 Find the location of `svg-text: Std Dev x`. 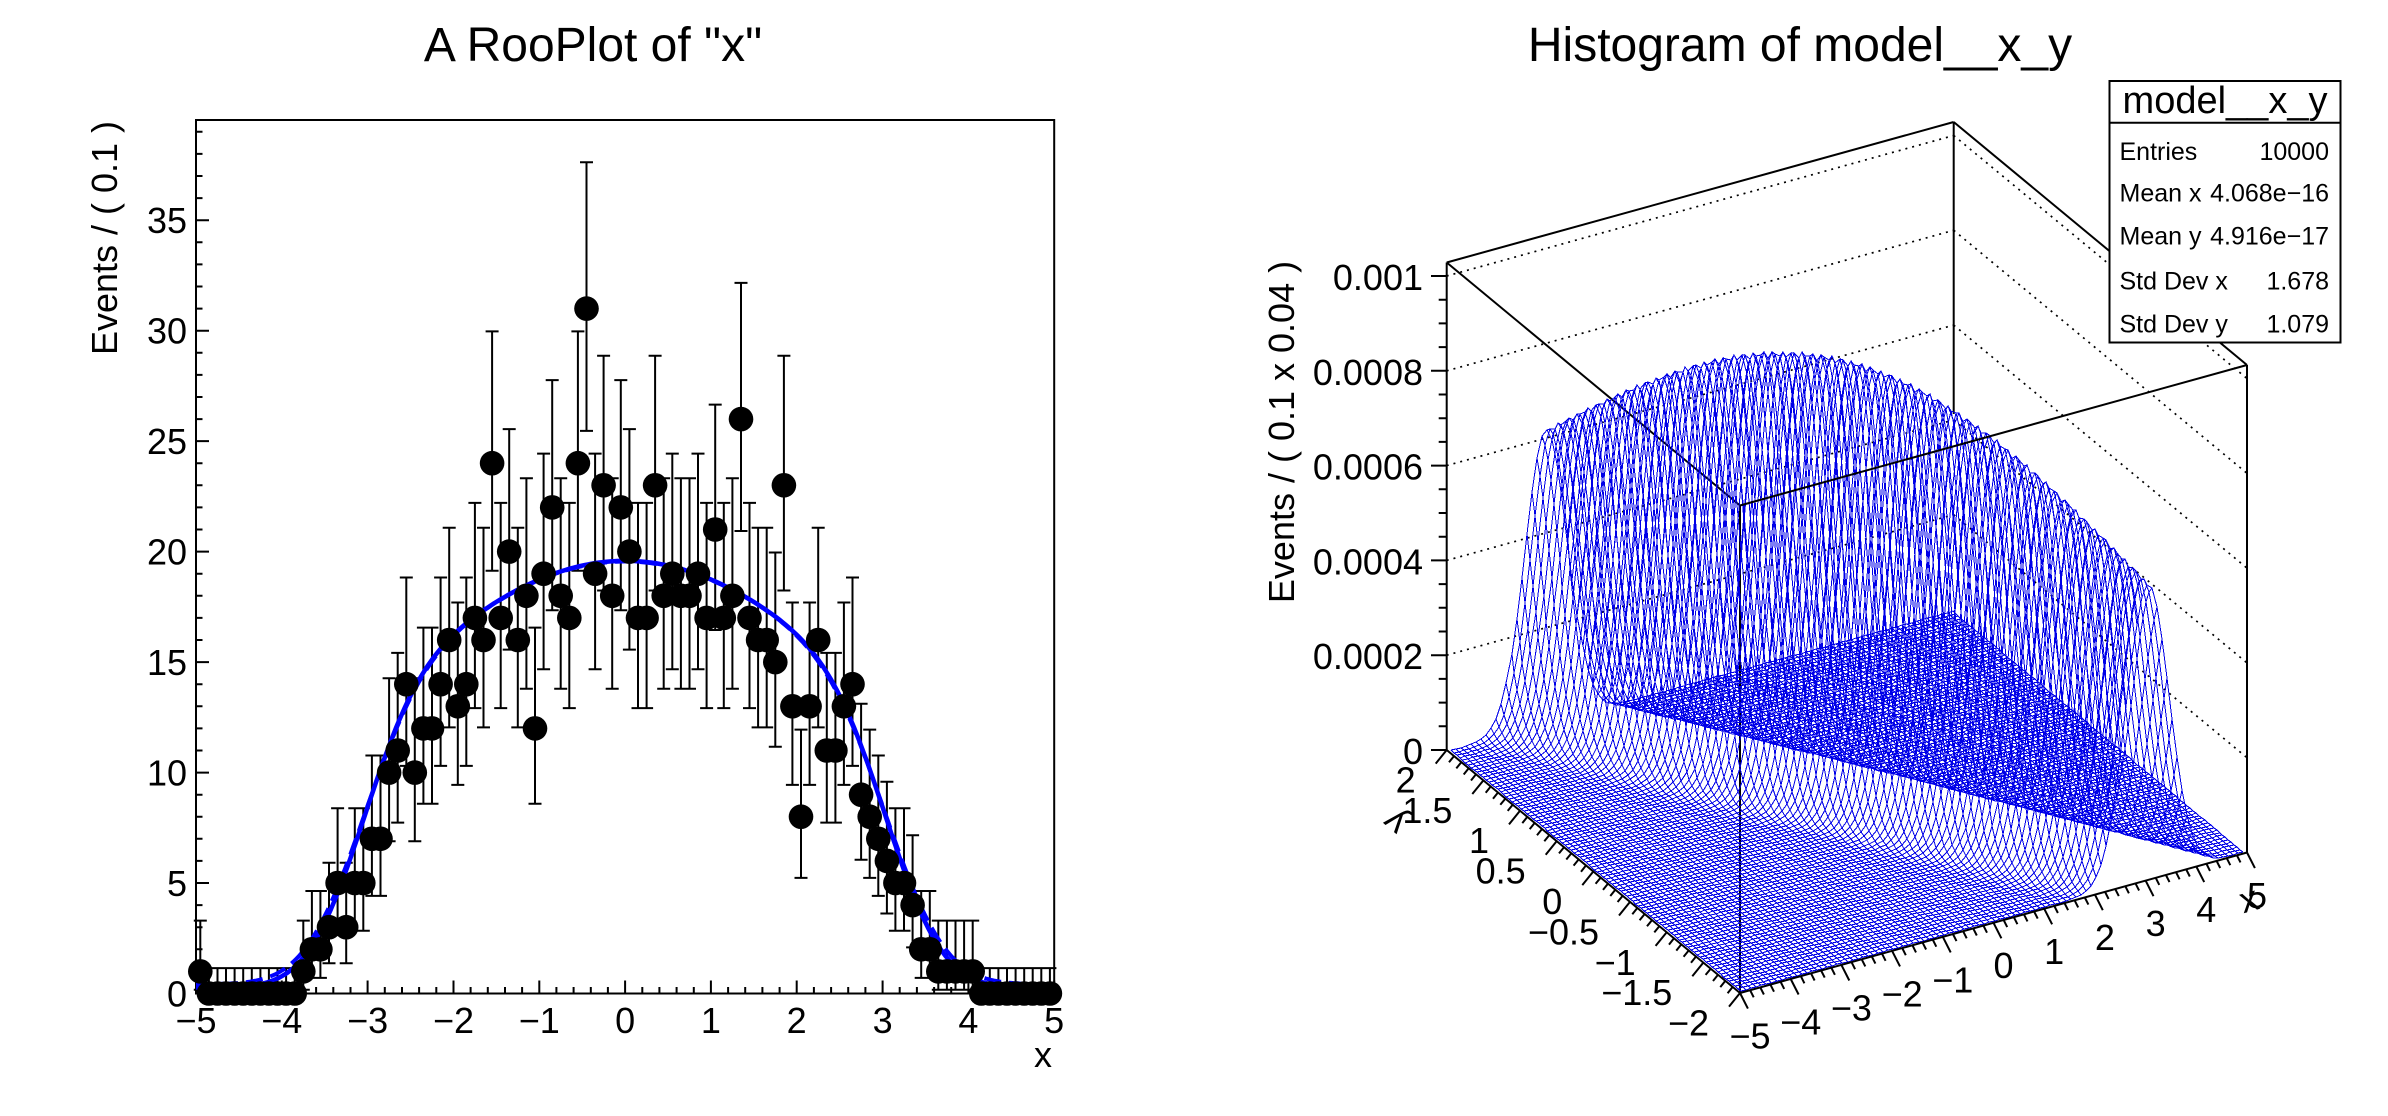

svg-text: Std Dev x is located at coordinates (2174, 282).